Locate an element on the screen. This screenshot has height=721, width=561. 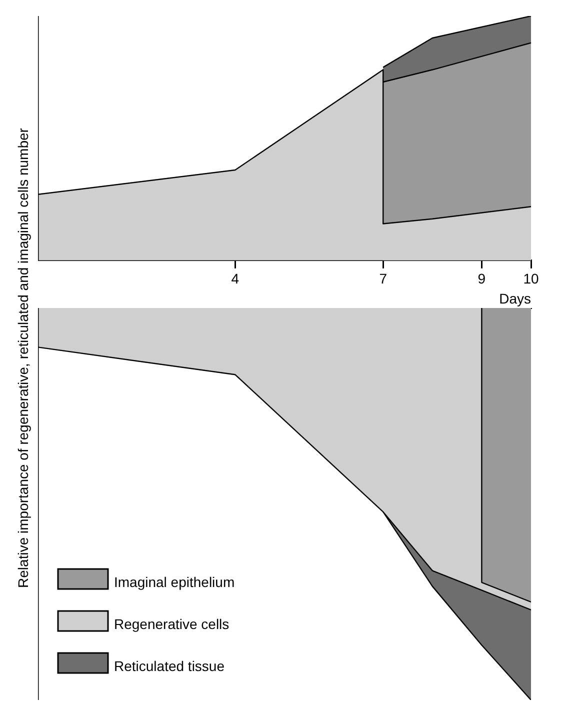
x-axis-title: Days is located at coordinates (515, 298).